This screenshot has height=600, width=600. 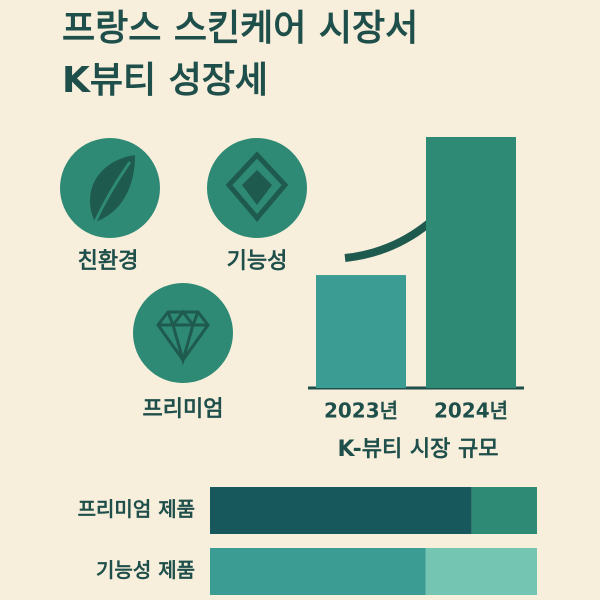 What do you see at coordinates (108, 261) in the screenshot?
I see `feature-label: 친환경` at bounding box center [108, 261].